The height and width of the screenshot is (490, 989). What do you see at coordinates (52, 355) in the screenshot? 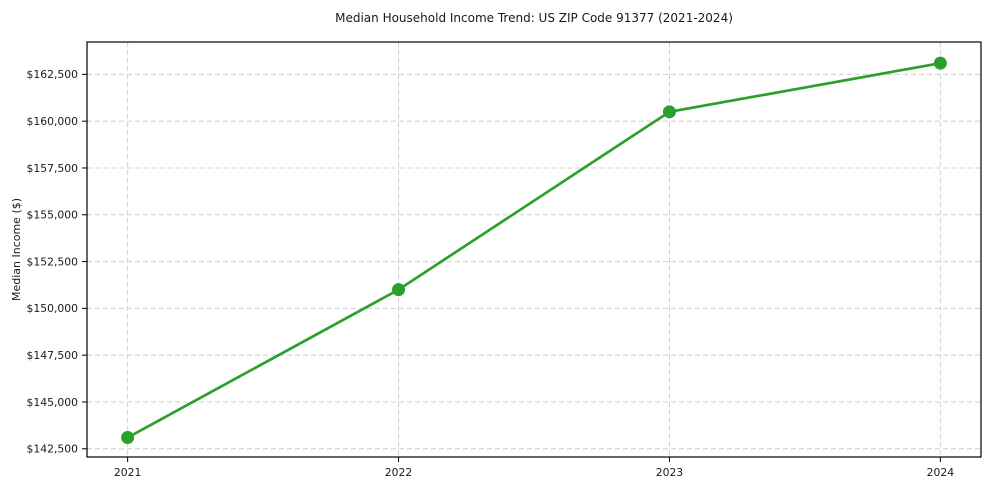
I see `y-tick-label: $147,500` at bounding box center [52, 355].